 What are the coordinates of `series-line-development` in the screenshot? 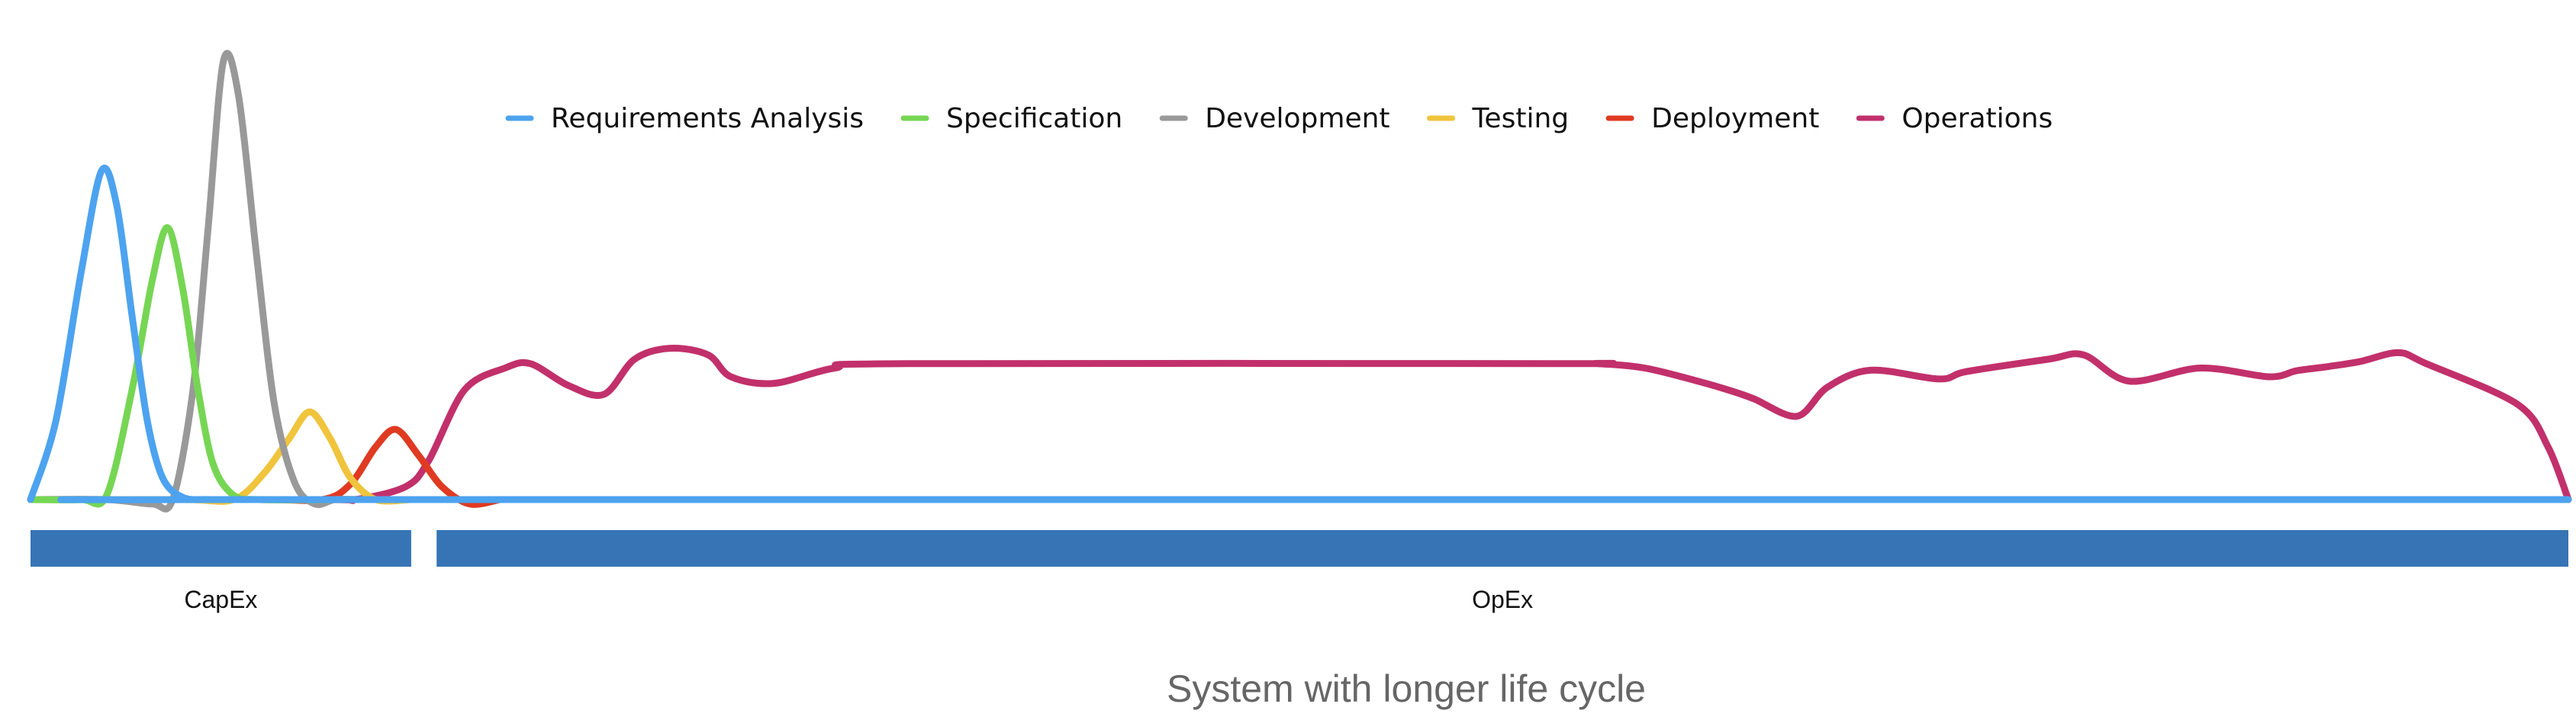 It's located at (195, 281).